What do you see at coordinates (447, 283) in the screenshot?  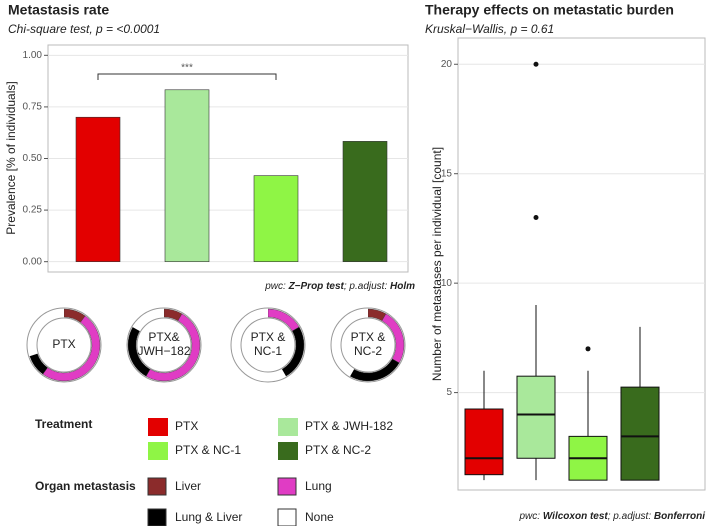 I see `y-tick-label: 10` at bounding box center [447, 283].